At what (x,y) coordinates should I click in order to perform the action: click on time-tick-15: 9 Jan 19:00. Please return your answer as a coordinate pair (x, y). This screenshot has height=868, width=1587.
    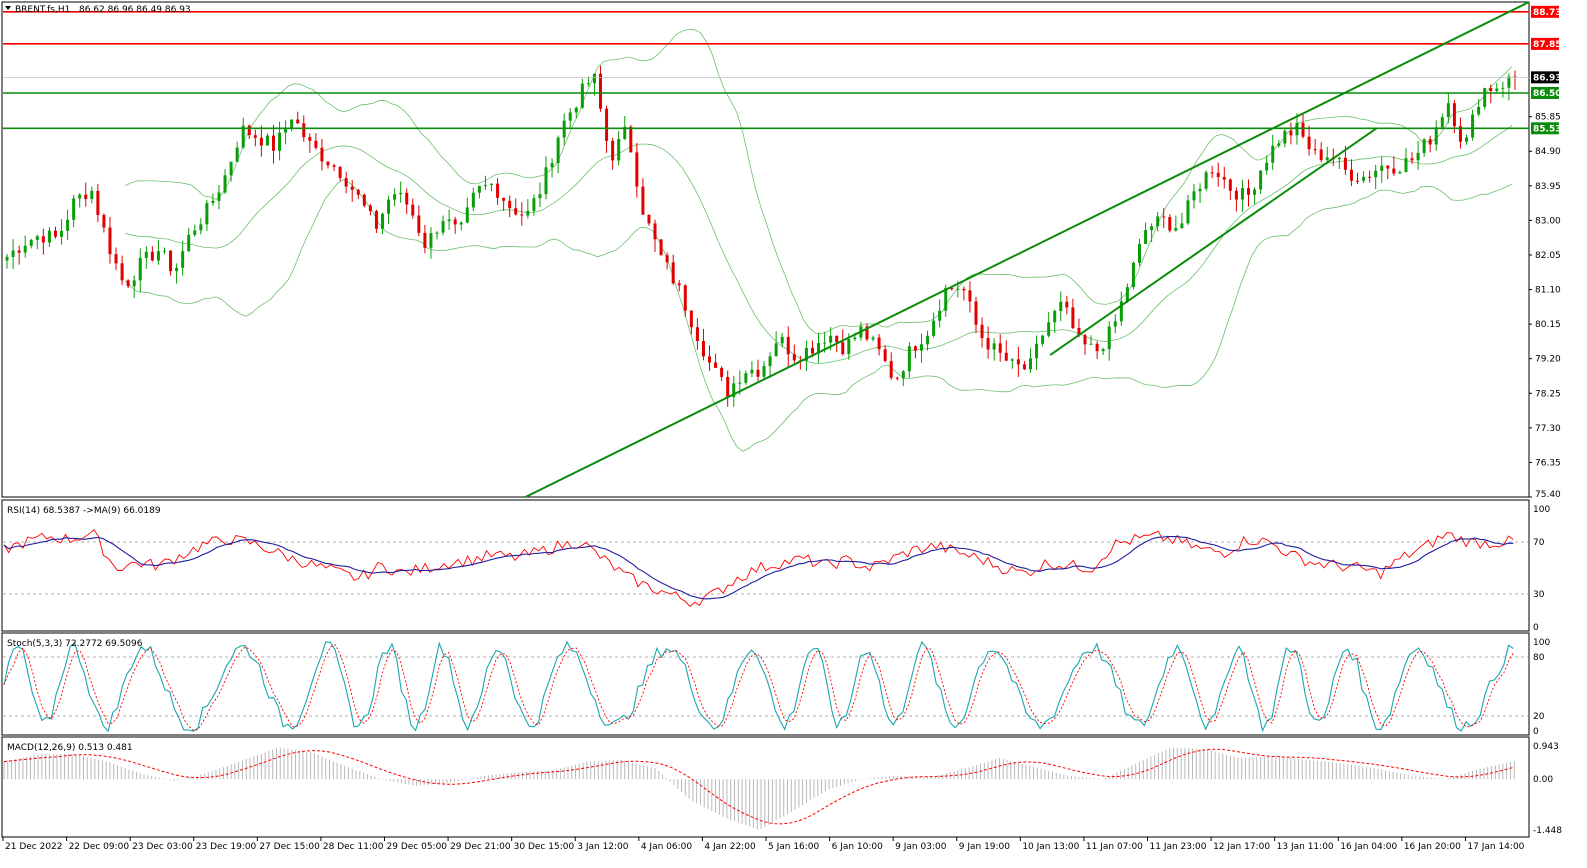
    Looking at the image, I should click on (985, 847).